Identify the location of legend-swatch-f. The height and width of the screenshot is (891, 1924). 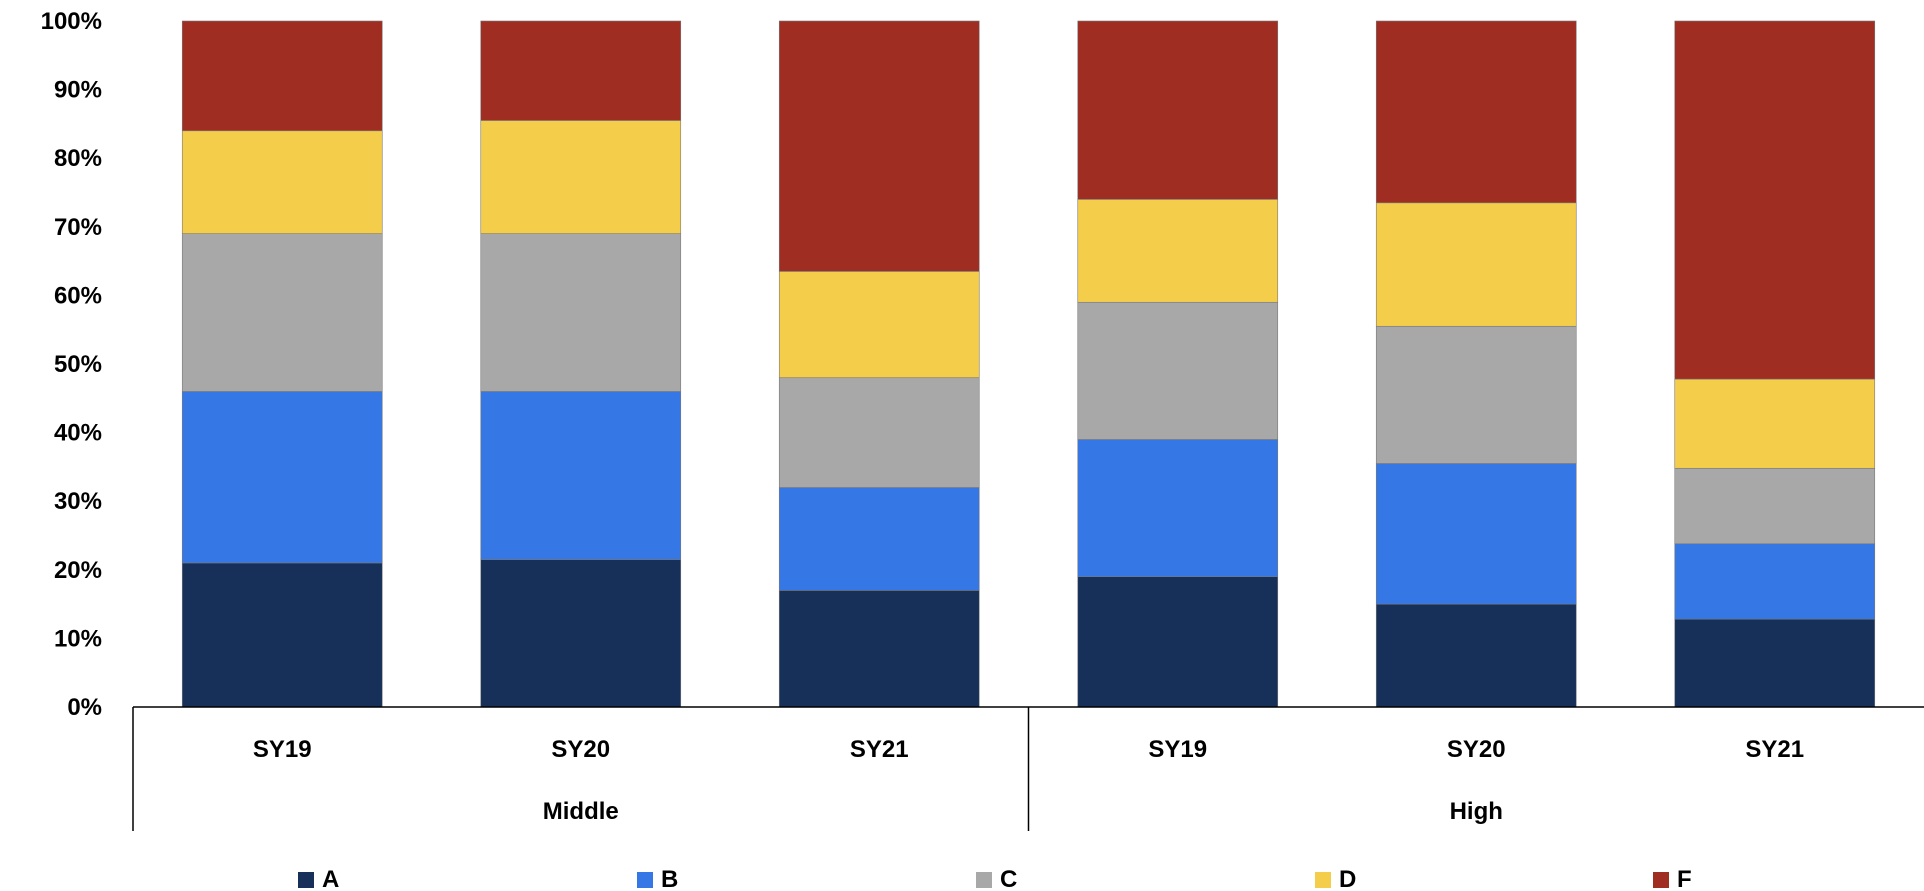
(1661, 880).